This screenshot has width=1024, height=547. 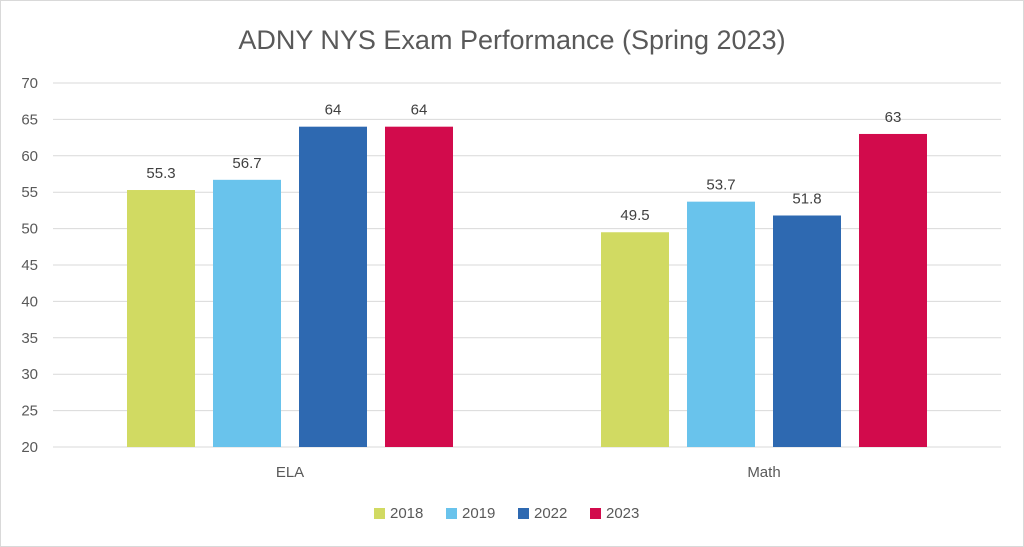 What do you see at coordinates (379, 513) in the screenshot?
I see `legend-swatch-2018` at bounding box center [379, 513].